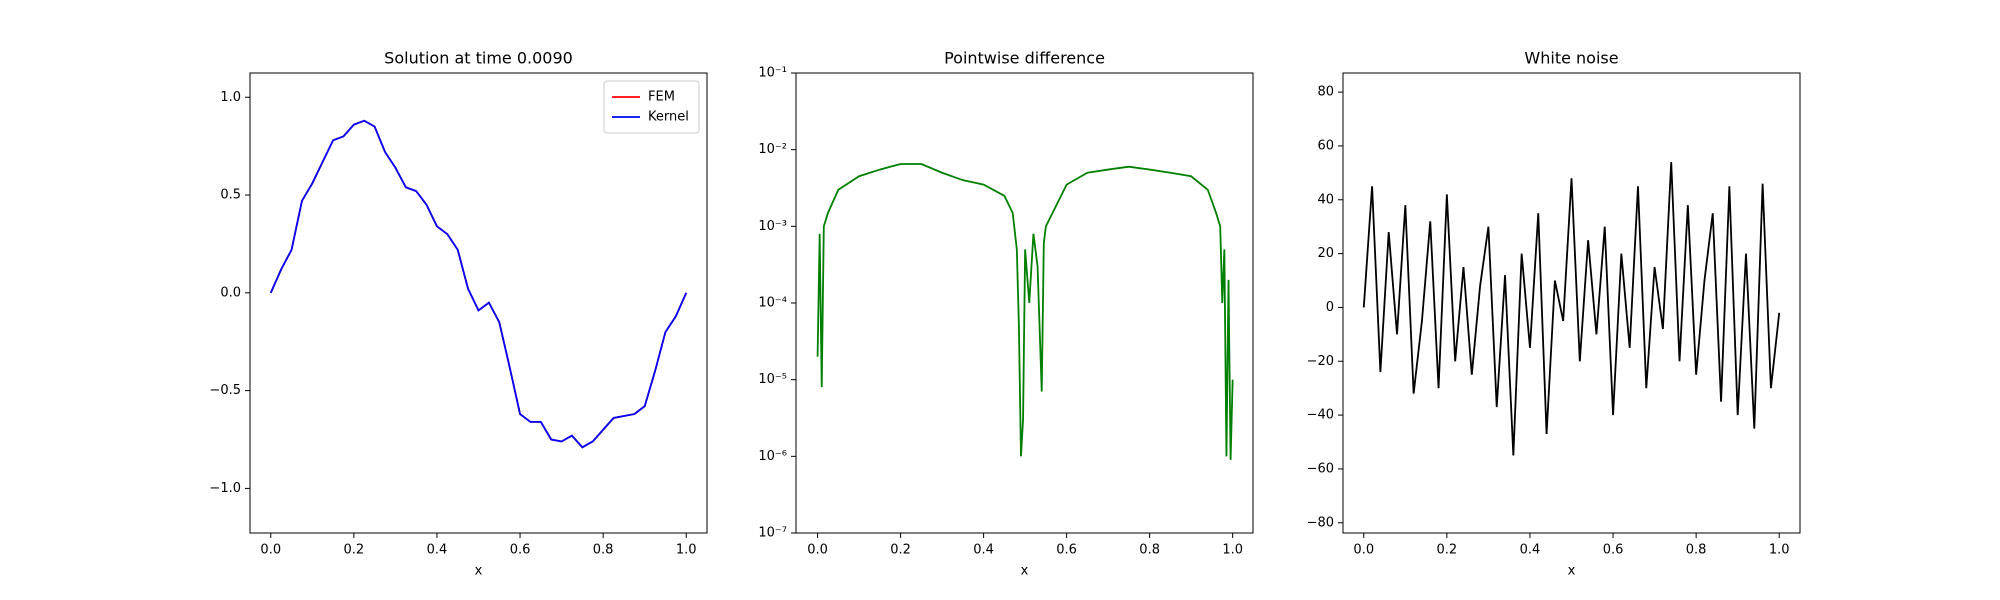 The height and width of the screenshot is (600, 2000). What do you see at coordinates (1325, 199) in the screenshot?
I see `y-tick-label: 40` at bounding box center [1325, 199].